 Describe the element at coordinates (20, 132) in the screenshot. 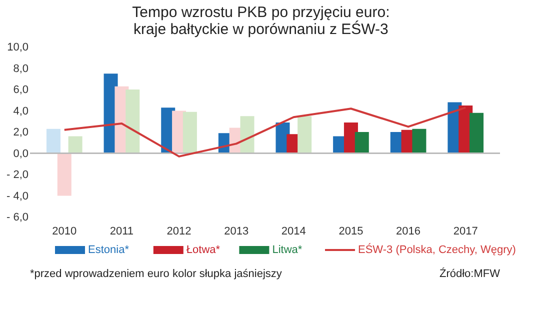

I see `y-tick-label: 2,0` at that location.